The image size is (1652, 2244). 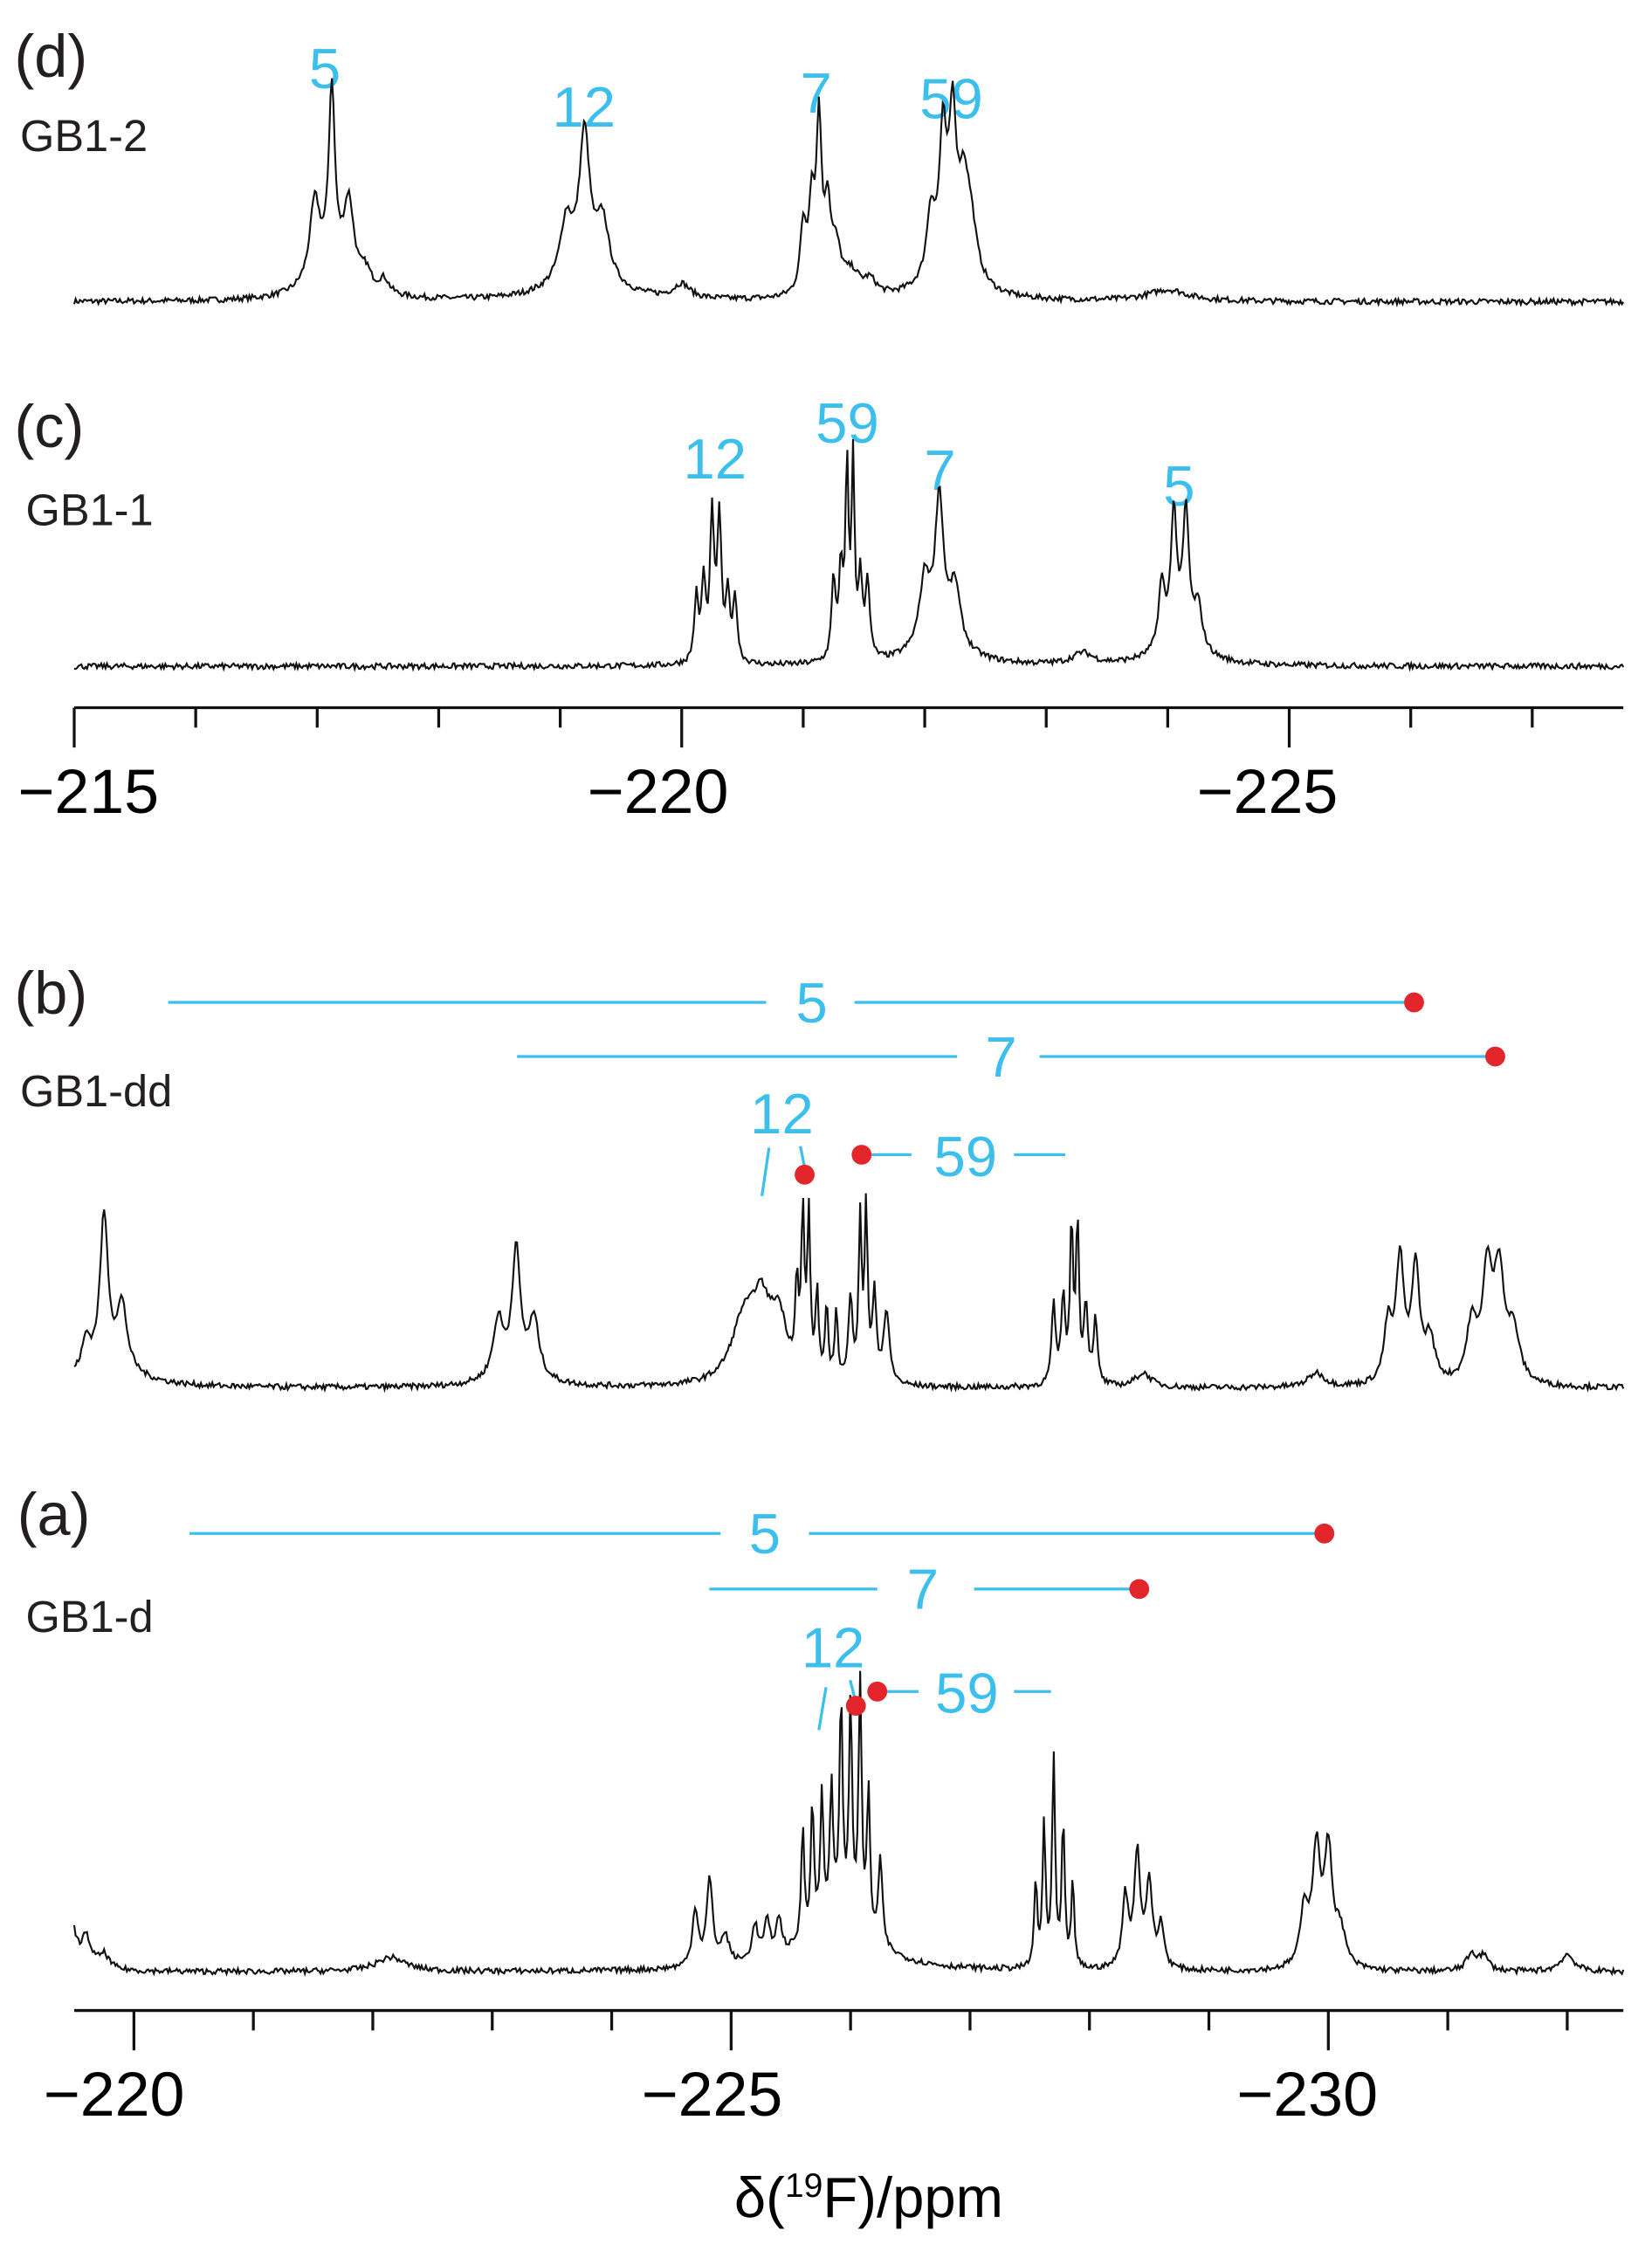 I want to click on sample-name-c: GB1-1, so click(x=90, y=510).